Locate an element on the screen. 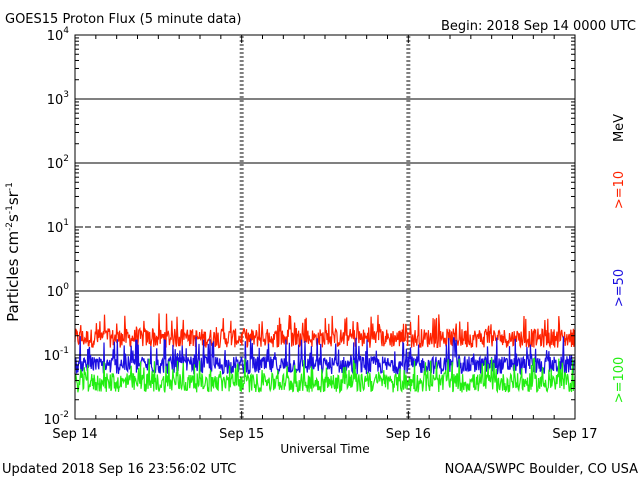  x-tick-label: Sep 16 is located at coordinates (408, 434).